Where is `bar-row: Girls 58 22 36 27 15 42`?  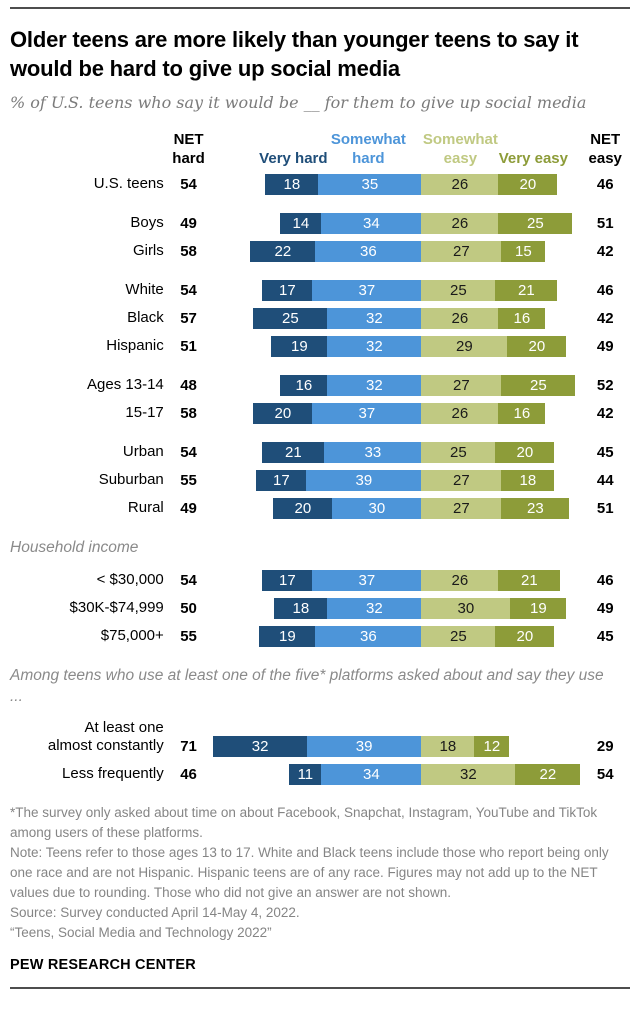
bar-row: Girls 58 22 36 27 15 42 is located at coordinates (320, 251).